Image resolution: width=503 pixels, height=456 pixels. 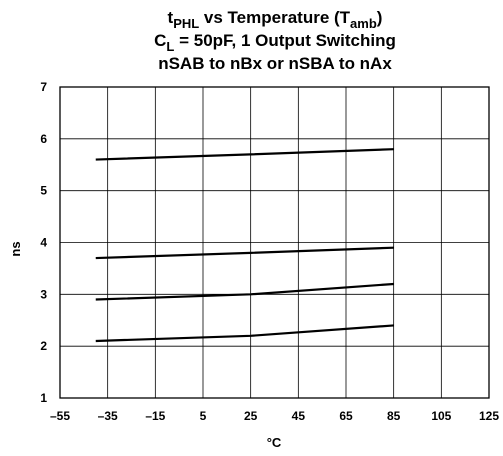 I want to click on x-tick-label: –55, so click(x=60, y=416).